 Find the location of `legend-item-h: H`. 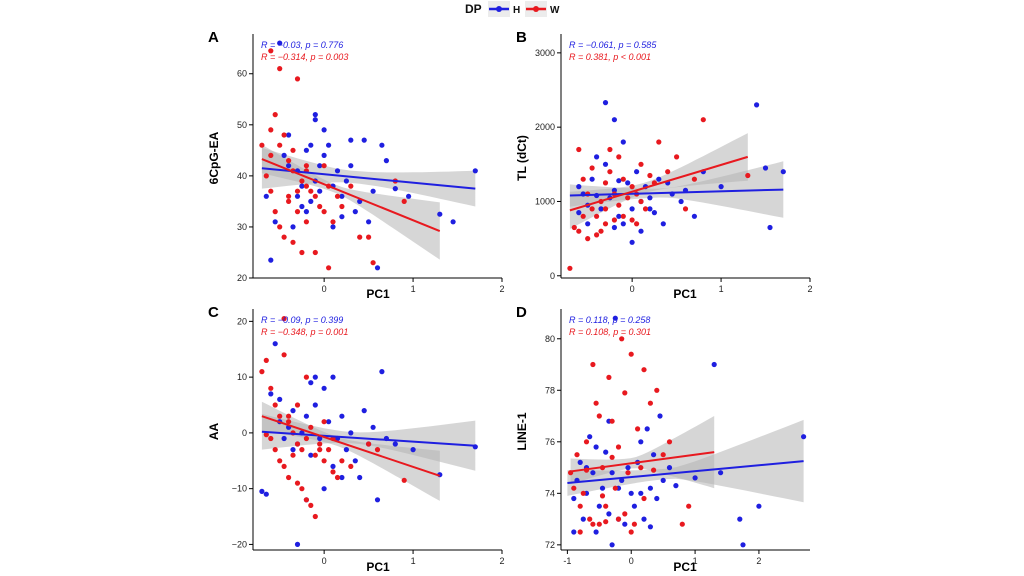

legend-item-h: H is located at coordinates (504, 9).